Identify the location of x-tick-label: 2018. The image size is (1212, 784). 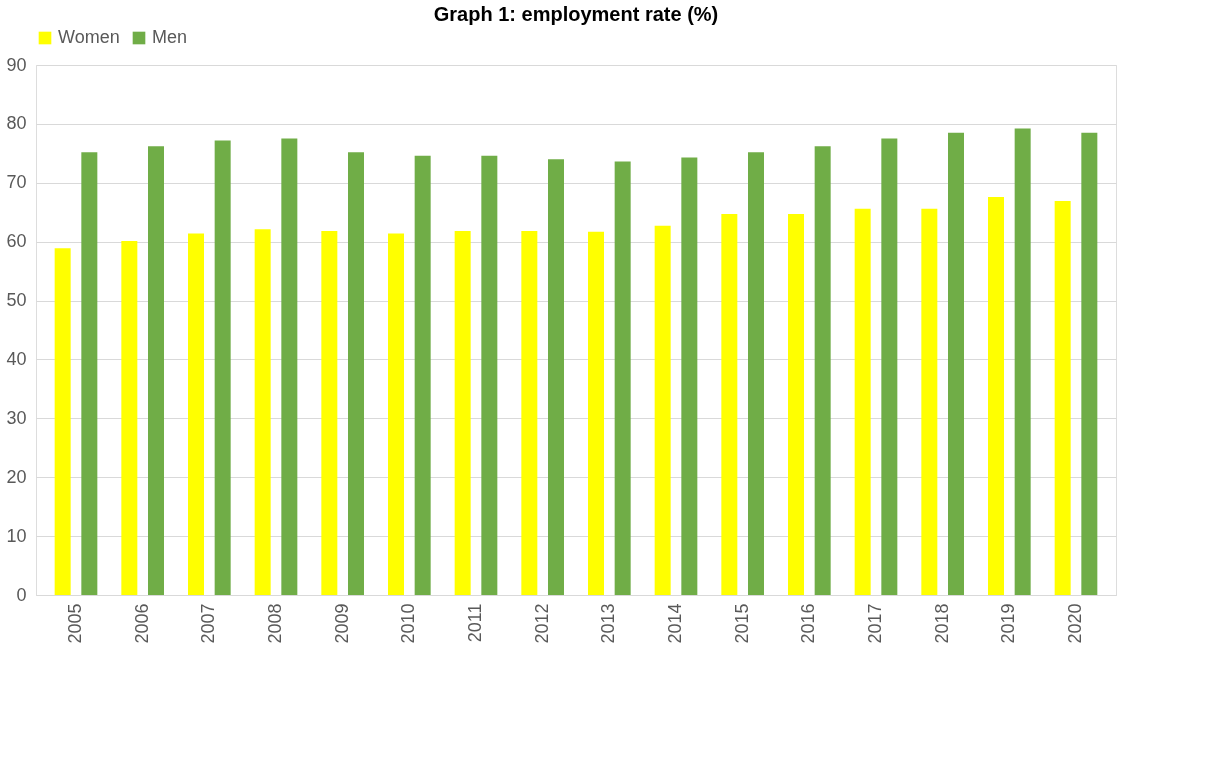
(941, 623).